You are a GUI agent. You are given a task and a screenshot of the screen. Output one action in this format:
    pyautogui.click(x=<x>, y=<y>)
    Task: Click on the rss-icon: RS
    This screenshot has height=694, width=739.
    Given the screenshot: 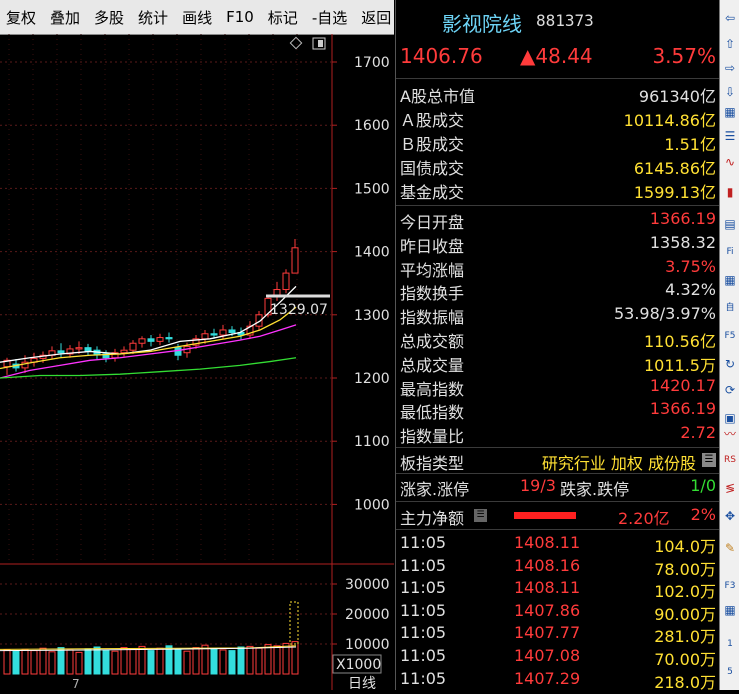 What is the action you would take?
    pyautogui.click(x=730, y=460)
    